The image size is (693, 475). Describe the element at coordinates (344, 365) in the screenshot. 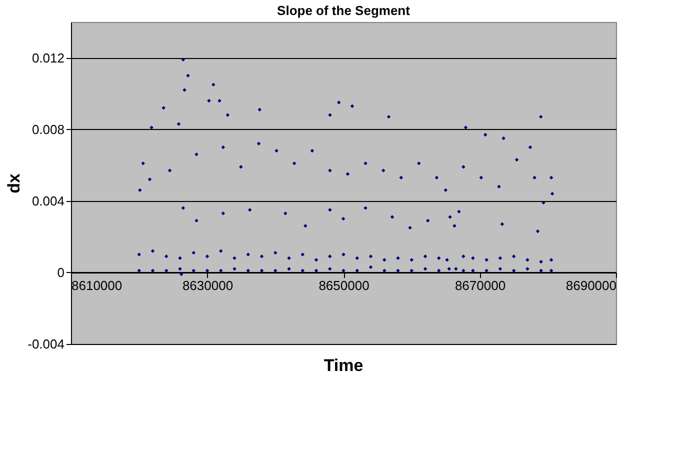

I see `x-axis-title: Time` at that location.